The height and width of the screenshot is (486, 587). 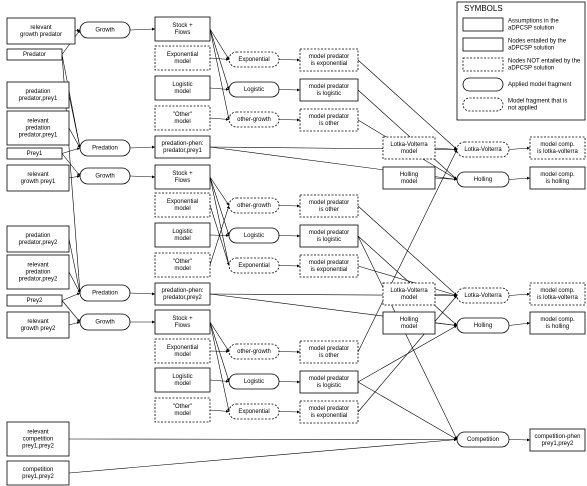 What do you see at coordinates (38, 99) in the screenshot?
I see `node-label: predator,prey1` at bounding box center [38, 99].